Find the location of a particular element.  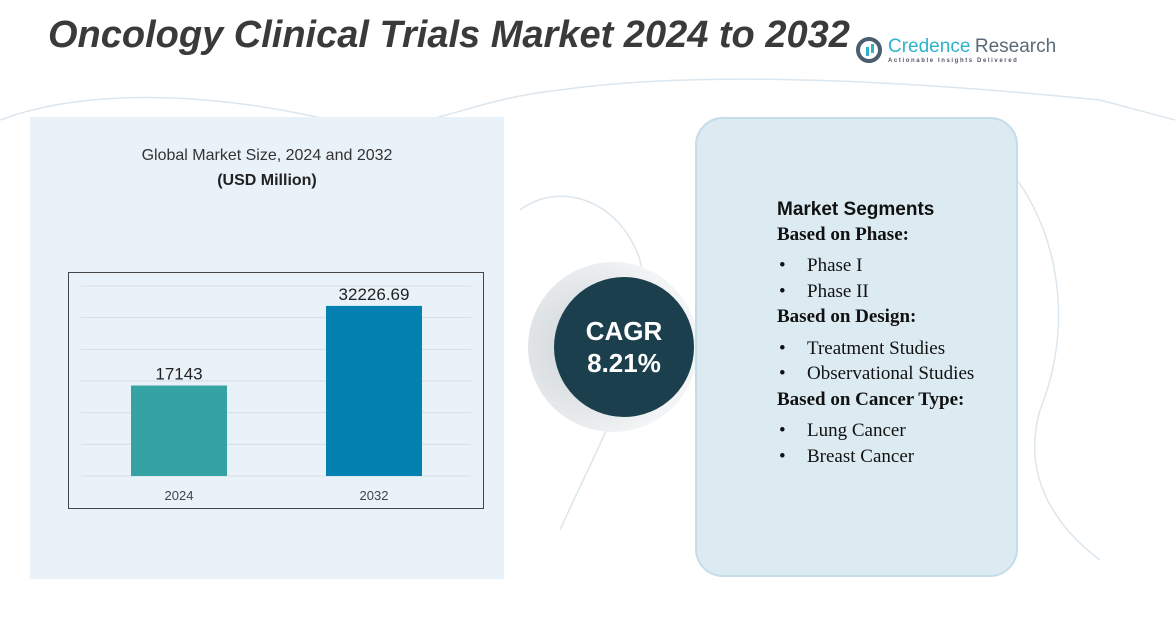

bar-2024 is located at coordinates (179, 430).